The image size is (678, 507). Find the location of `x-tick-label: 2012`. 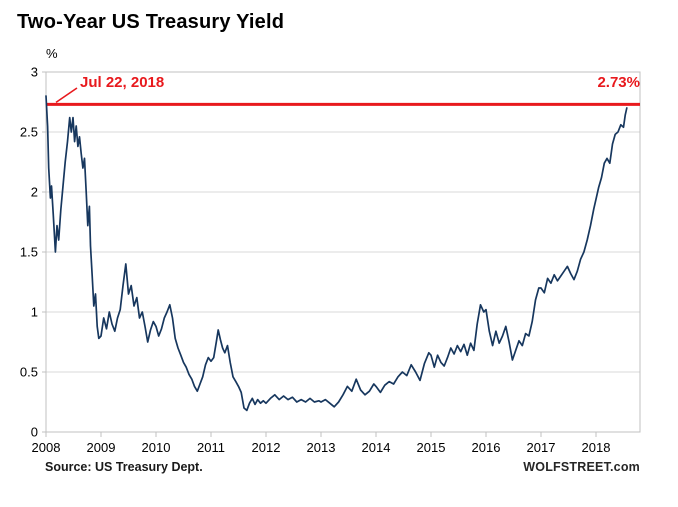

x-tick-label: 2012 is located at coordinates (266, 447).